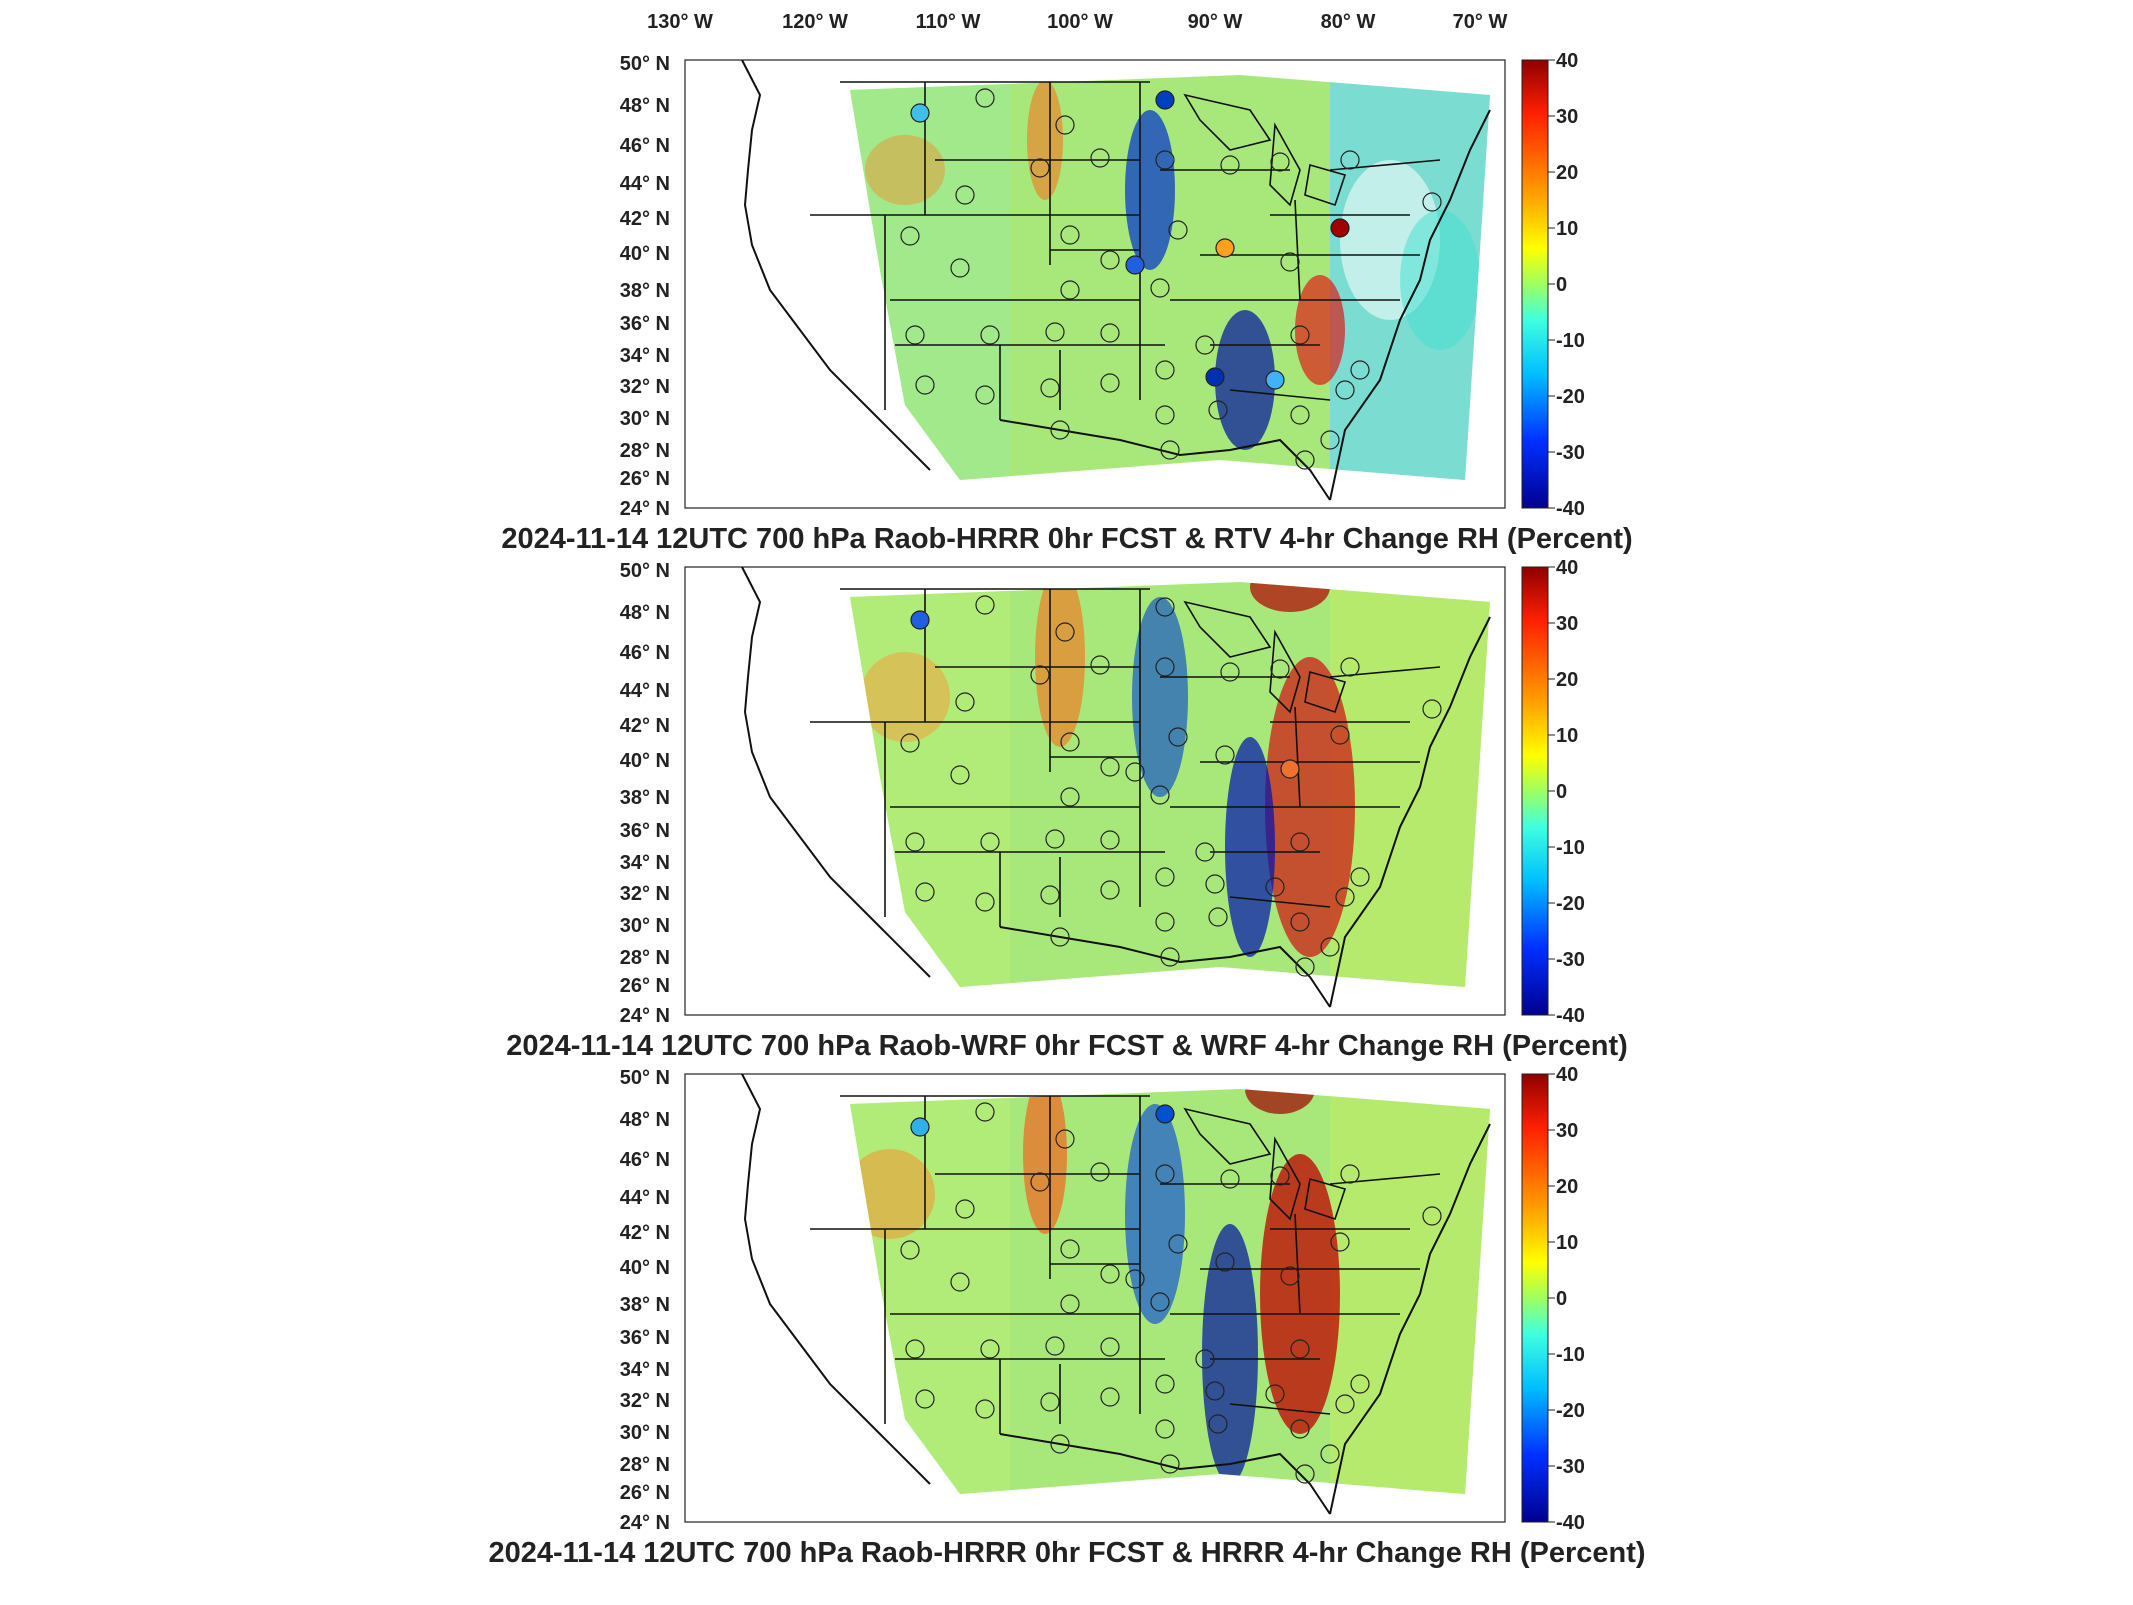 This screenshot has width=2133, height=1605. Describe the element at coordinates (1567, 568) in the screenshot. I see `colorbar-tick-label: 40` at that location.